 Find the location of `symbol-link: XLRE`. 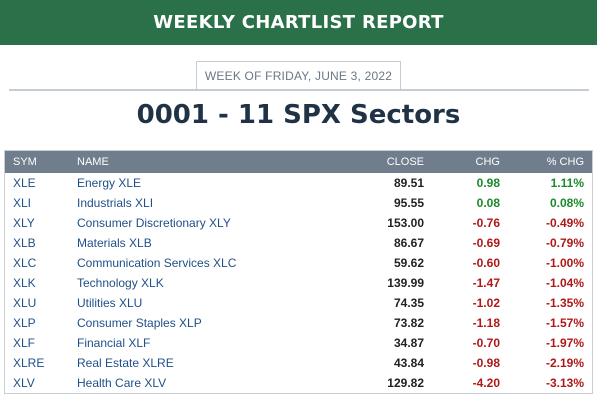

symbol-link: XLRE is located at coordinates (29, 363).